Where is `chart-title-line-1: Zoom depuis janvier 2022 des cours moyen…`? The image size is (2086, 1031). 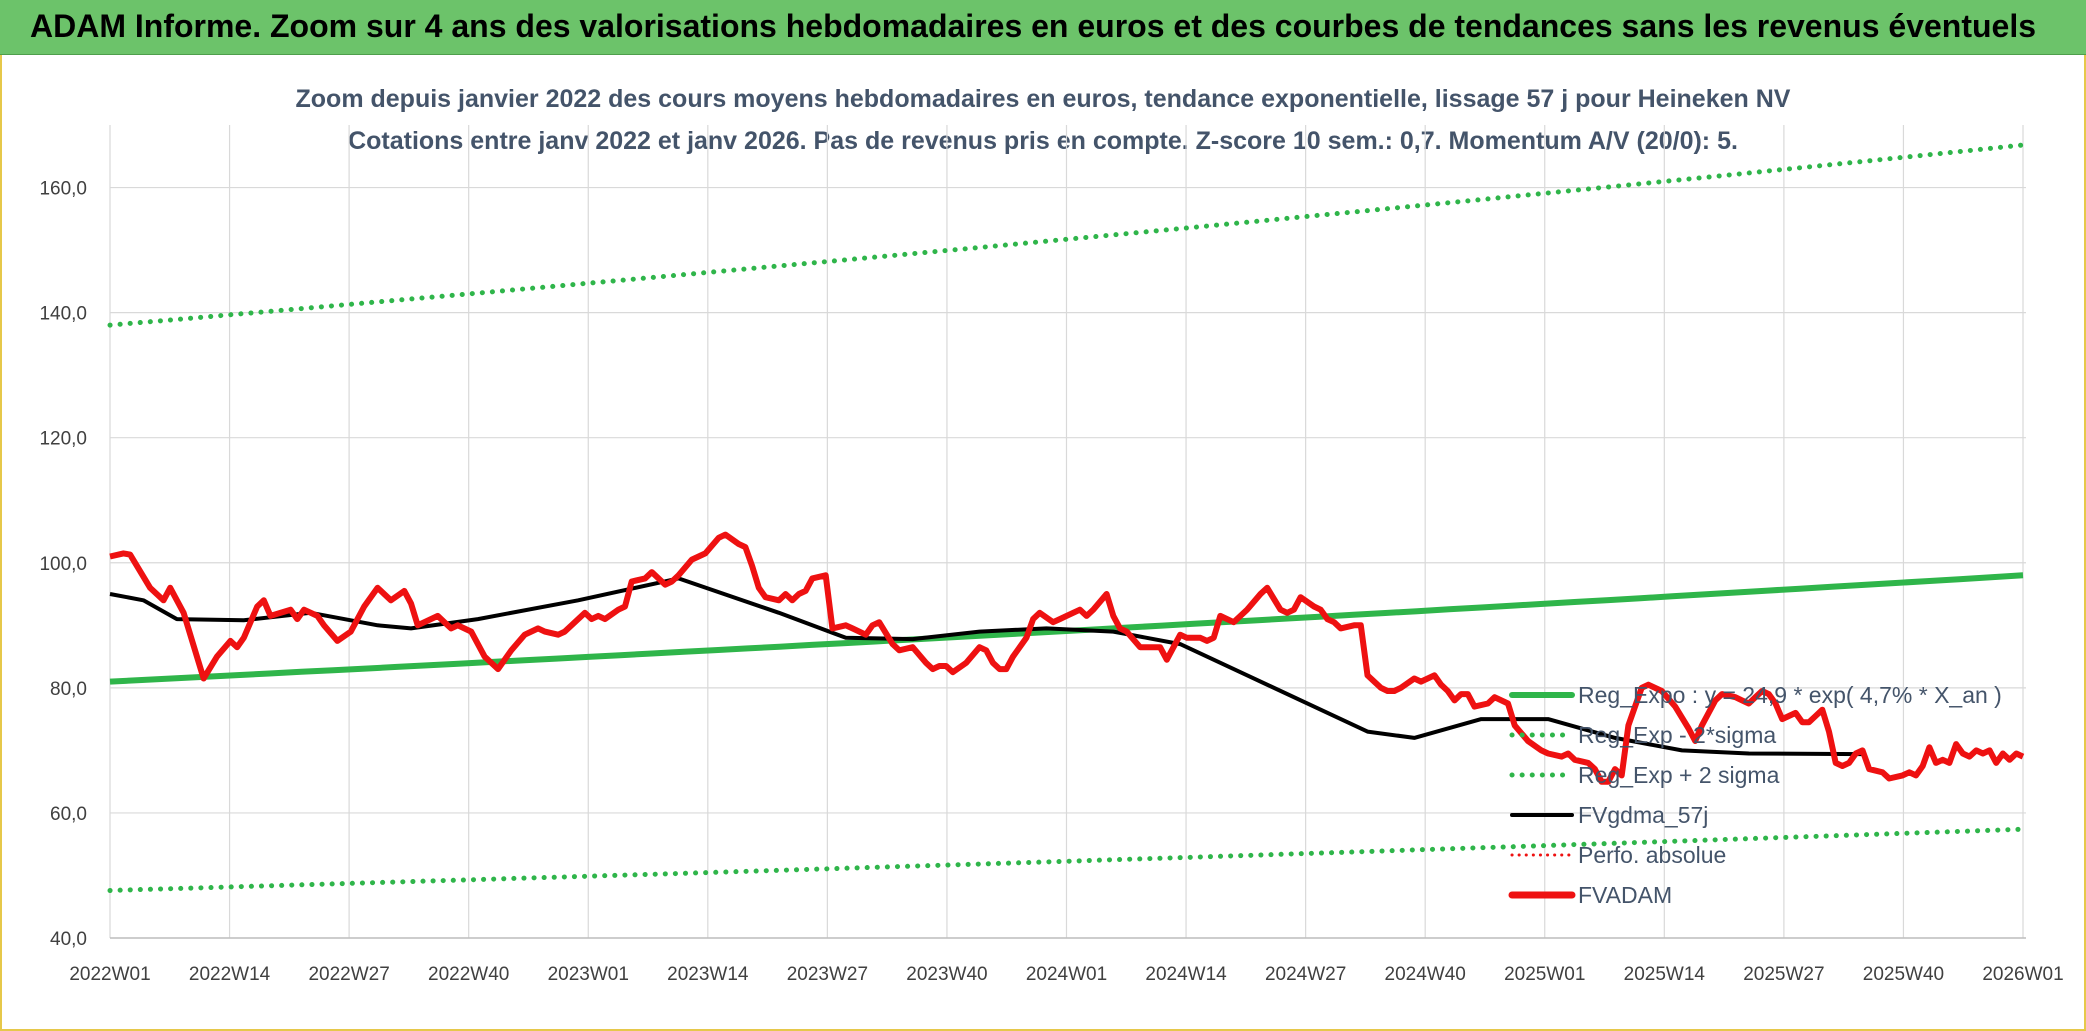 chart-title-line-1: Zoom depuis janvier 2022 des cours moyen… is located at coordinates (1043, 99).